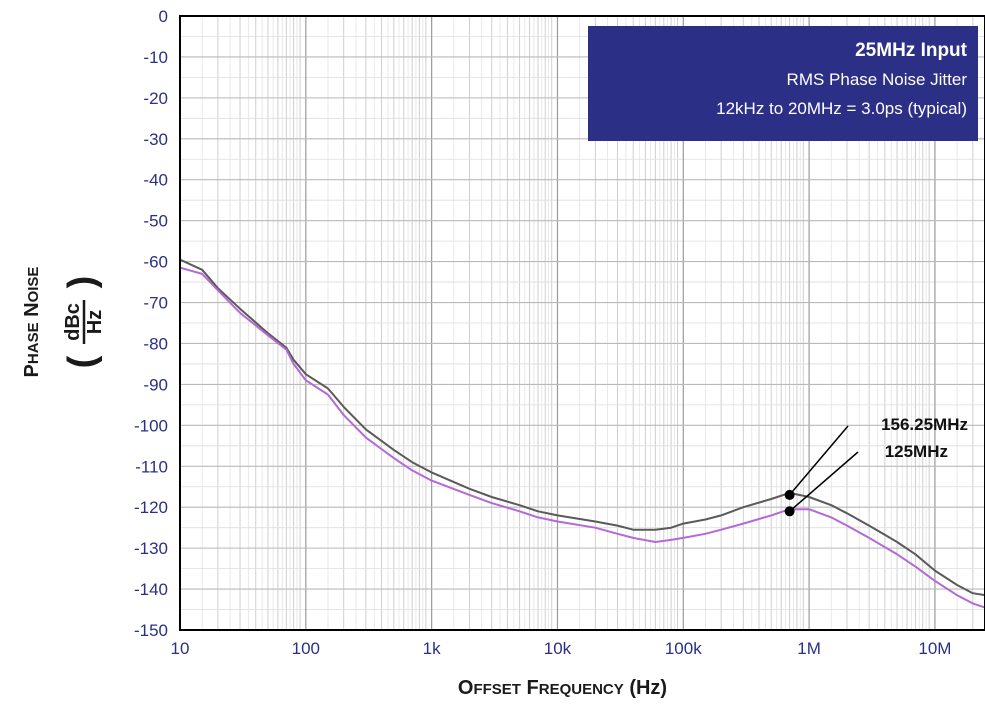  Describe the element at coordinates (497, 689) in the screenshot. I see `x-axis-label-smallcaps: FFSET` at that location.